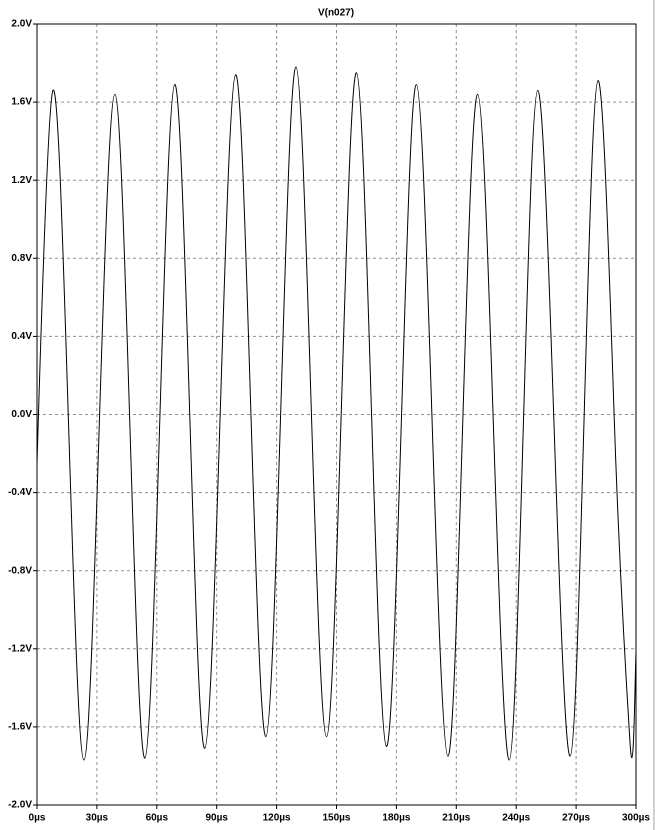 This screenshot has height=830, width=655. What do you see at coordinates (21, 102) in the screenshot?
I see `y-tick-label: 1.6V` at bounding box center [21, 102].